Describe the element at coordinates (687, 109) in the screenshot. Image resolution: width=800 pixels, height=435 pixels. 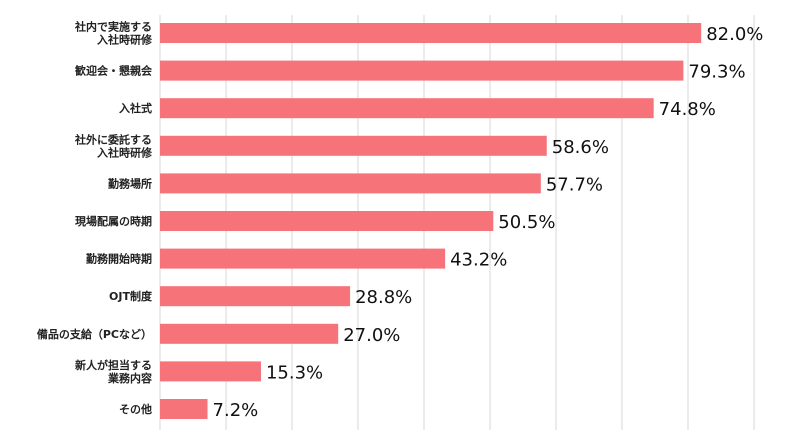
I see `value-label: 74.8%` at that location.